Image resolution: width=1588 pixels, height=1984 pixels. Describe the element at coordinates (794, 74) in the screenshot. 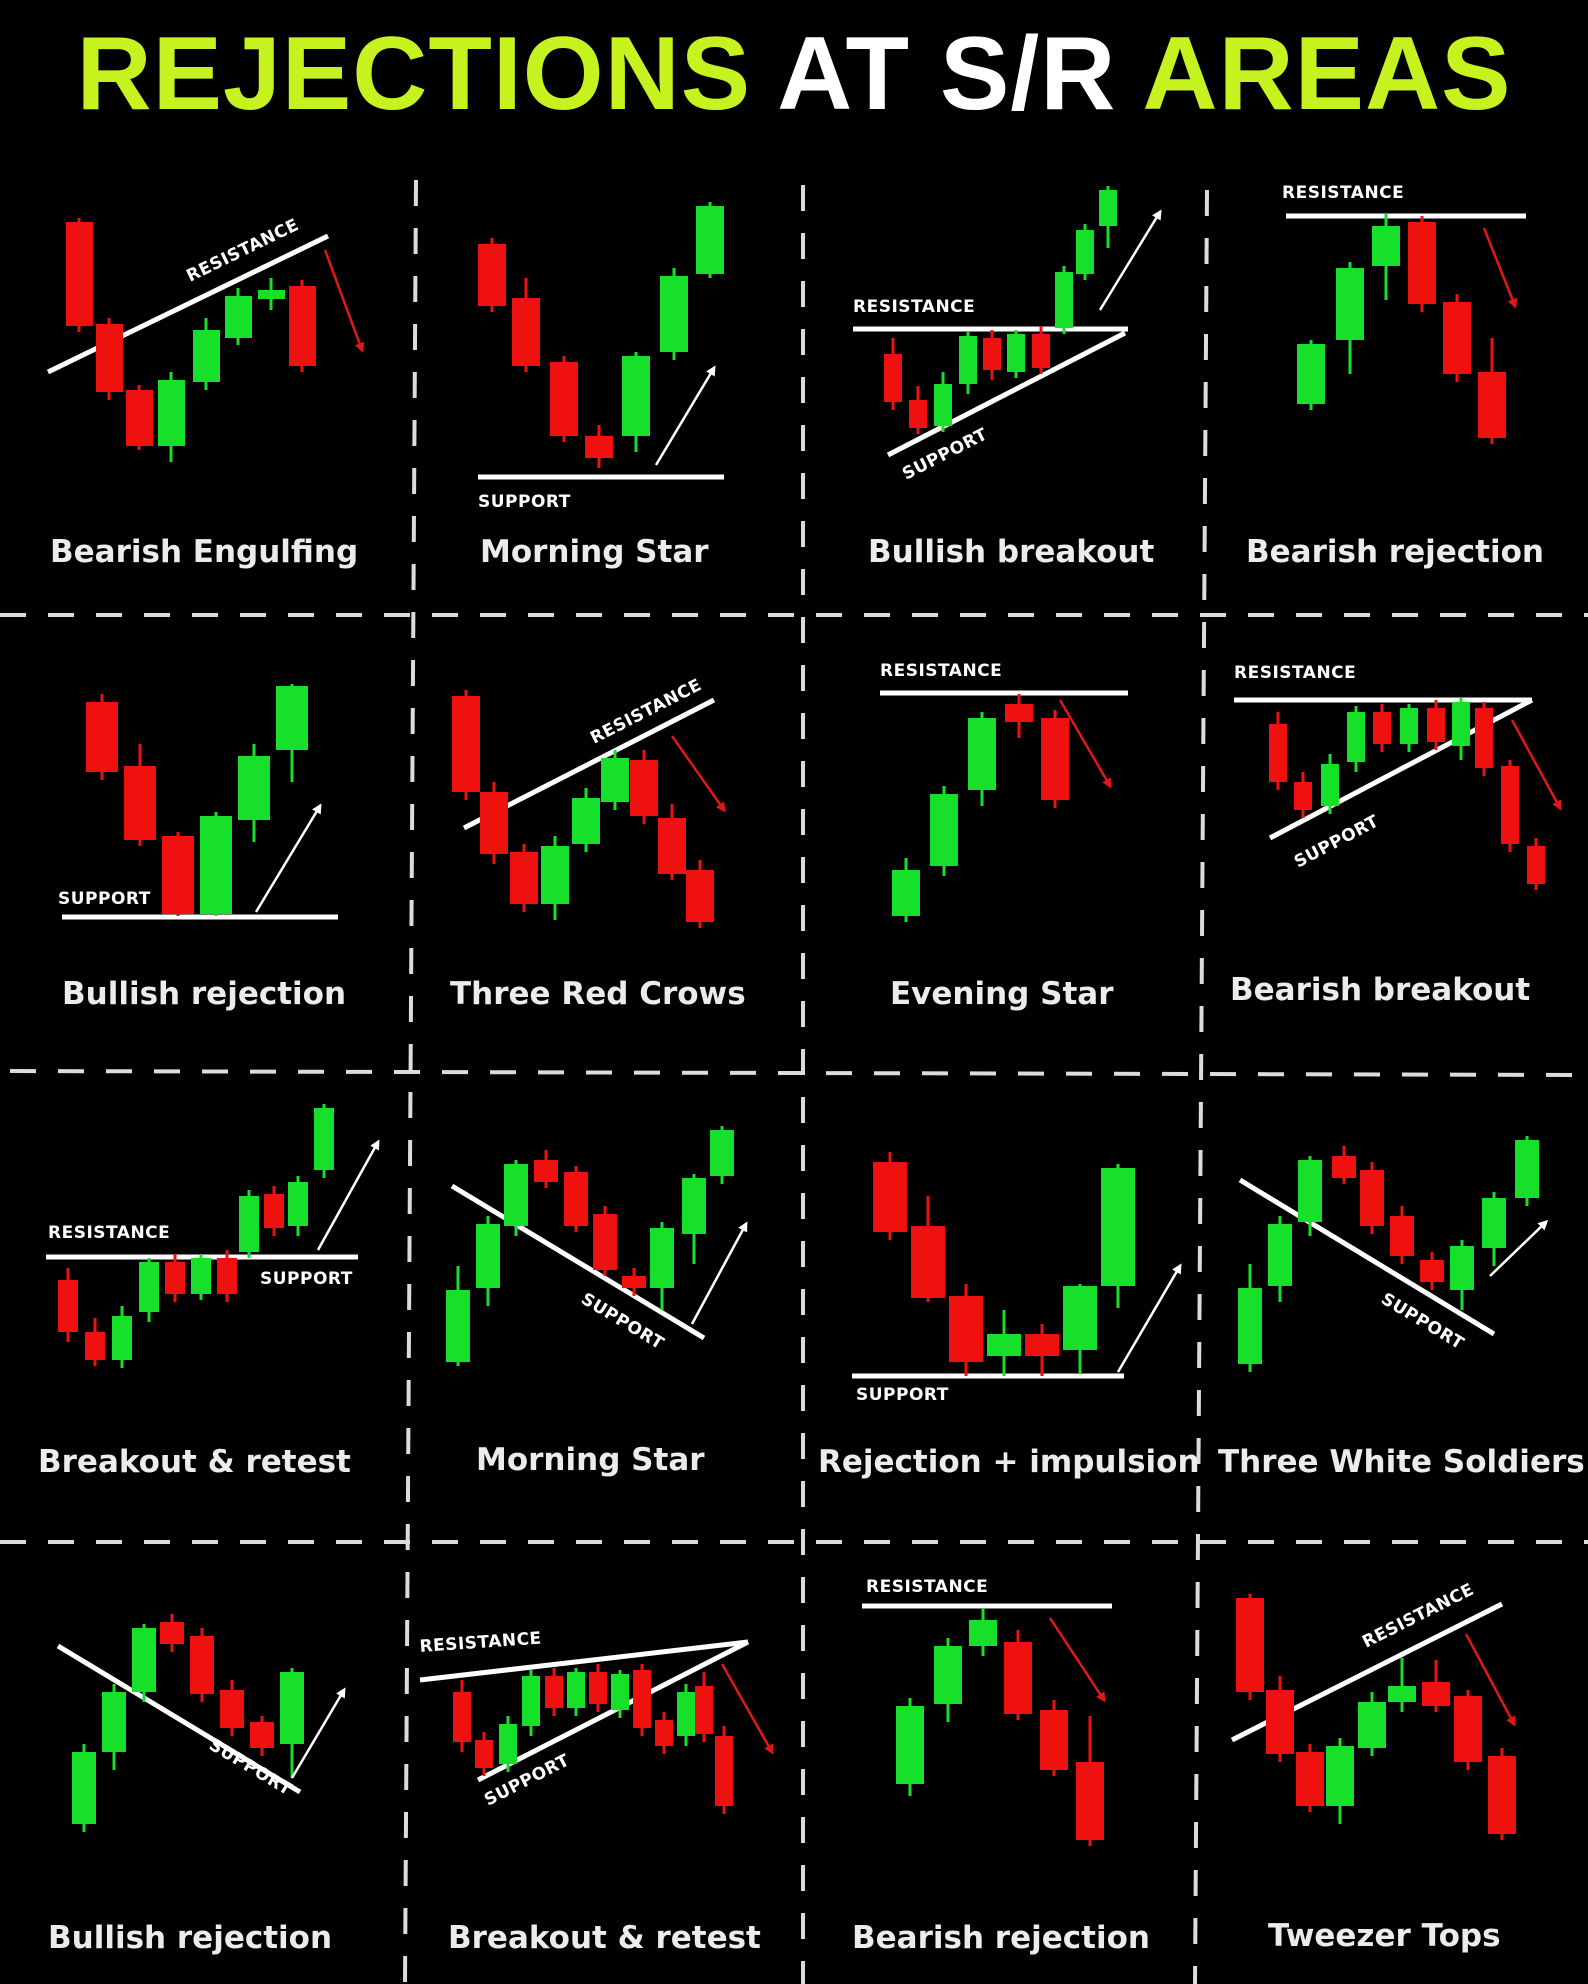

I see `page-title: REJECTIONS AT S/R AREAS` at that location.